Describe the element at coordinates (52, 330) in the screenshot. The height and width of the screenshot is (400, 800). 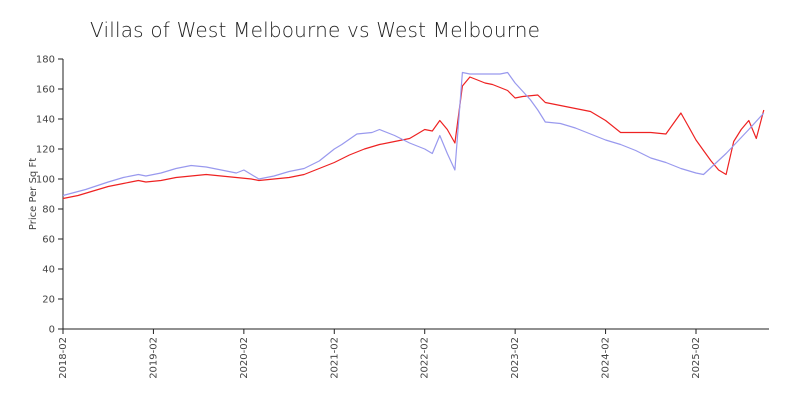
I see `y-tick-label: 0` at that location.